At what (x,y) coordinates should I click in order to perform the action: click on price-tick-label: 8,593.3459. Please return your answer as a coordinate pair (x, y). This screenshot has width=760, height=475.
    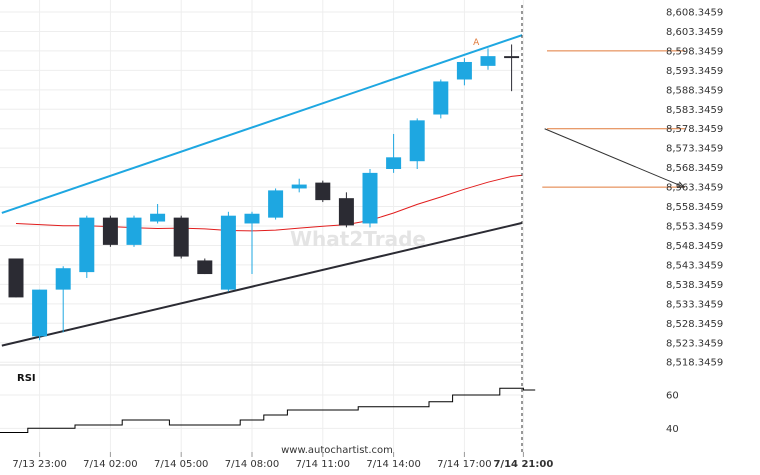
    Looking at the image, I should click on (694, 71).